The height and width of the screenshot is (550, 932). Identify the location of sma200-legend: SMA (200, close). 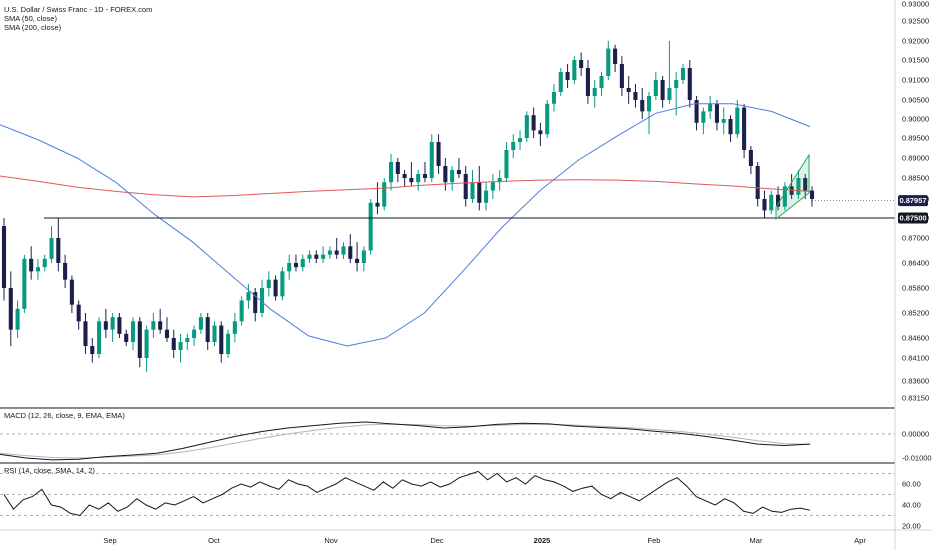
(33, 27).